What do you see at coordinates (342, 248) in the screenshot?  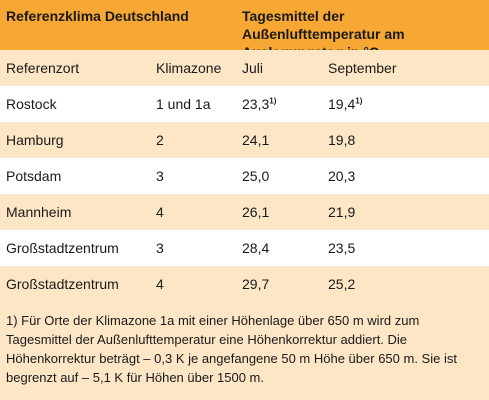 I see `cell-september: 23,5` at bounding box center [342, 248].